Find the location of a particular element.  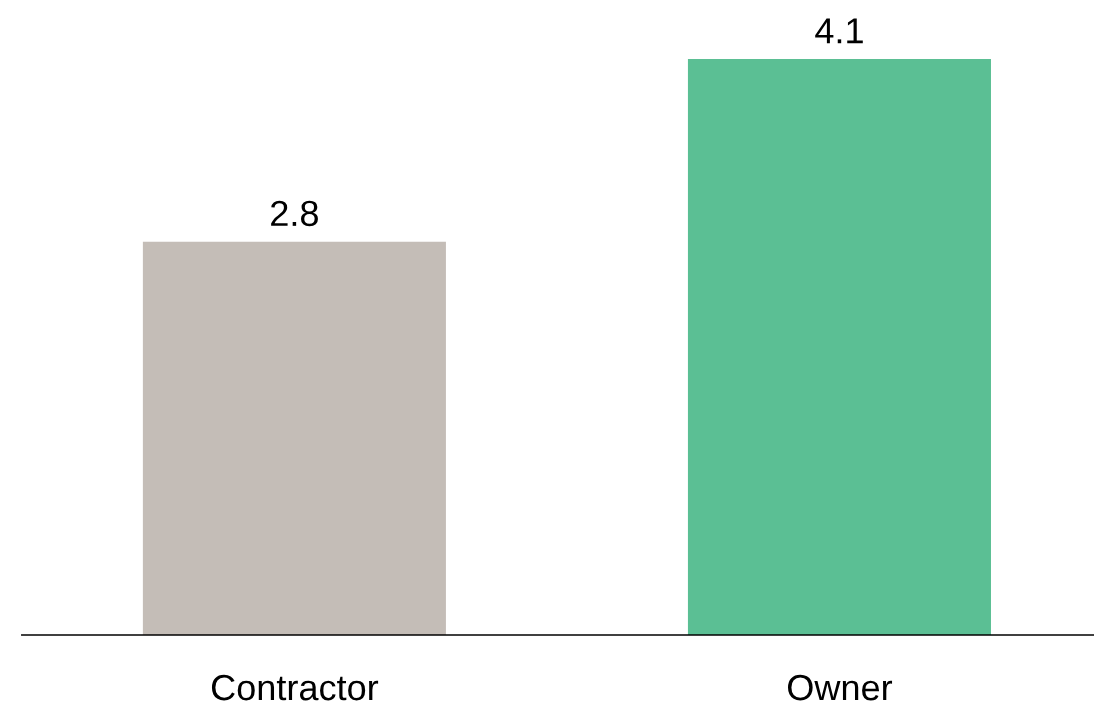

x-tick-label: Contractor is located at coordinates (295, 687).